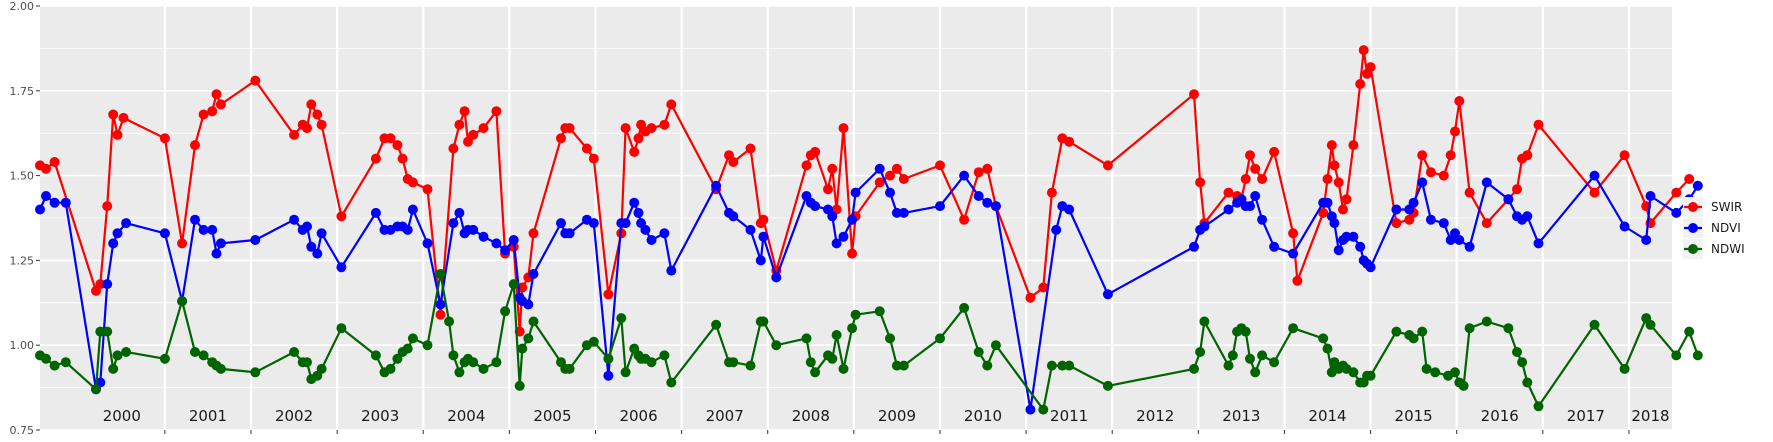  I want to click on year-label: 2010, so click(983, 416).